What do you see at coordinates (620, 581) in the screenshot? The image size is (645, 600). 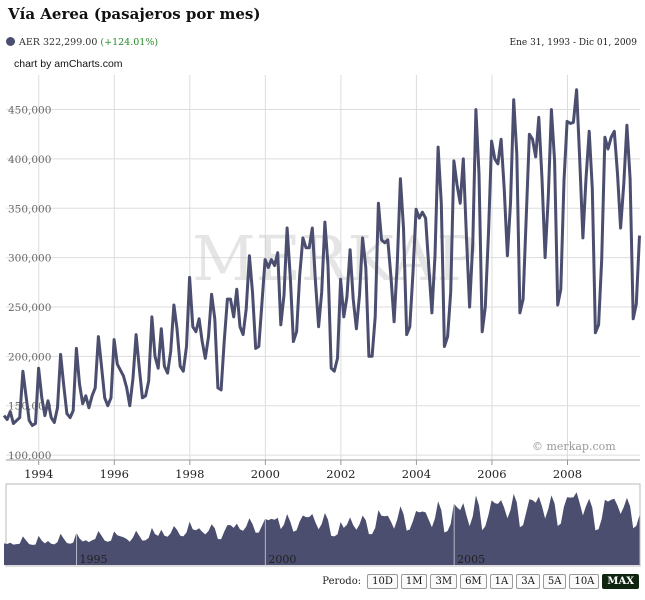 I see `period-button-max: MAX` at bounding box center [620, 581].